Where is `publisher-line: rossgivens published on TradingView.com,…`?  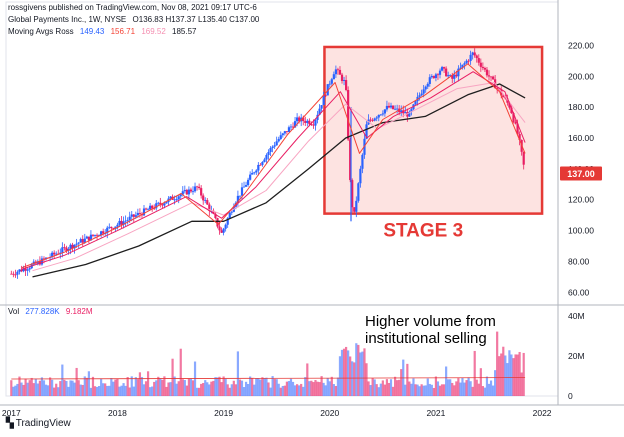
publisher-line: rossgivens published on TradingView.com,… is located at coordinates (132, 7).